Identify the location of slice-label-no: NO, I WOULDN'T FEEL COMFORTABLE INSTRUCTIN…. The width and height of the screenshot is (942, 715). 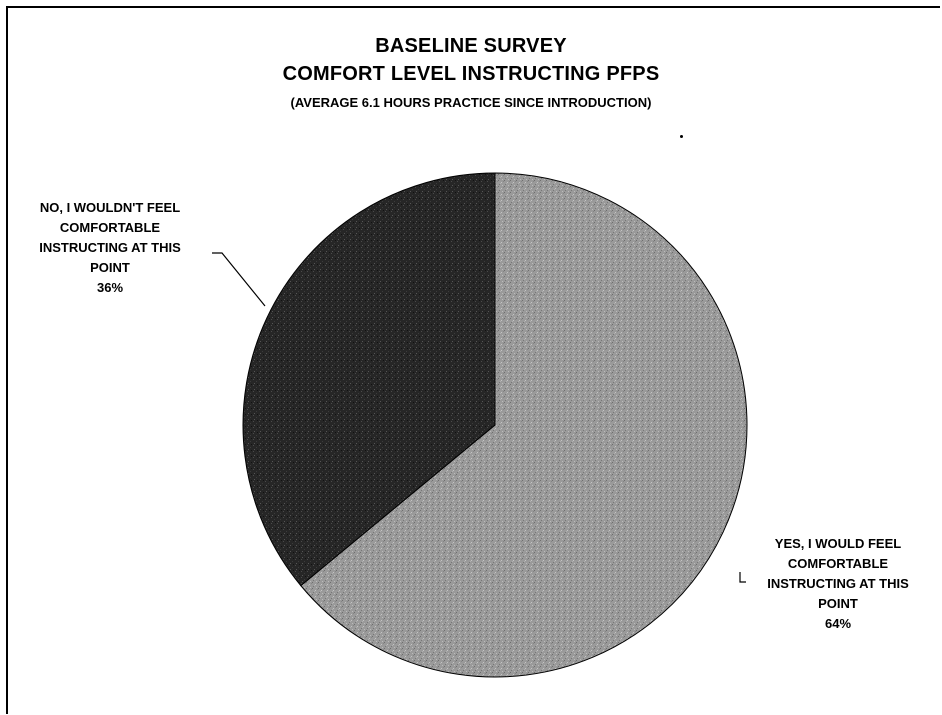
(110, 247).